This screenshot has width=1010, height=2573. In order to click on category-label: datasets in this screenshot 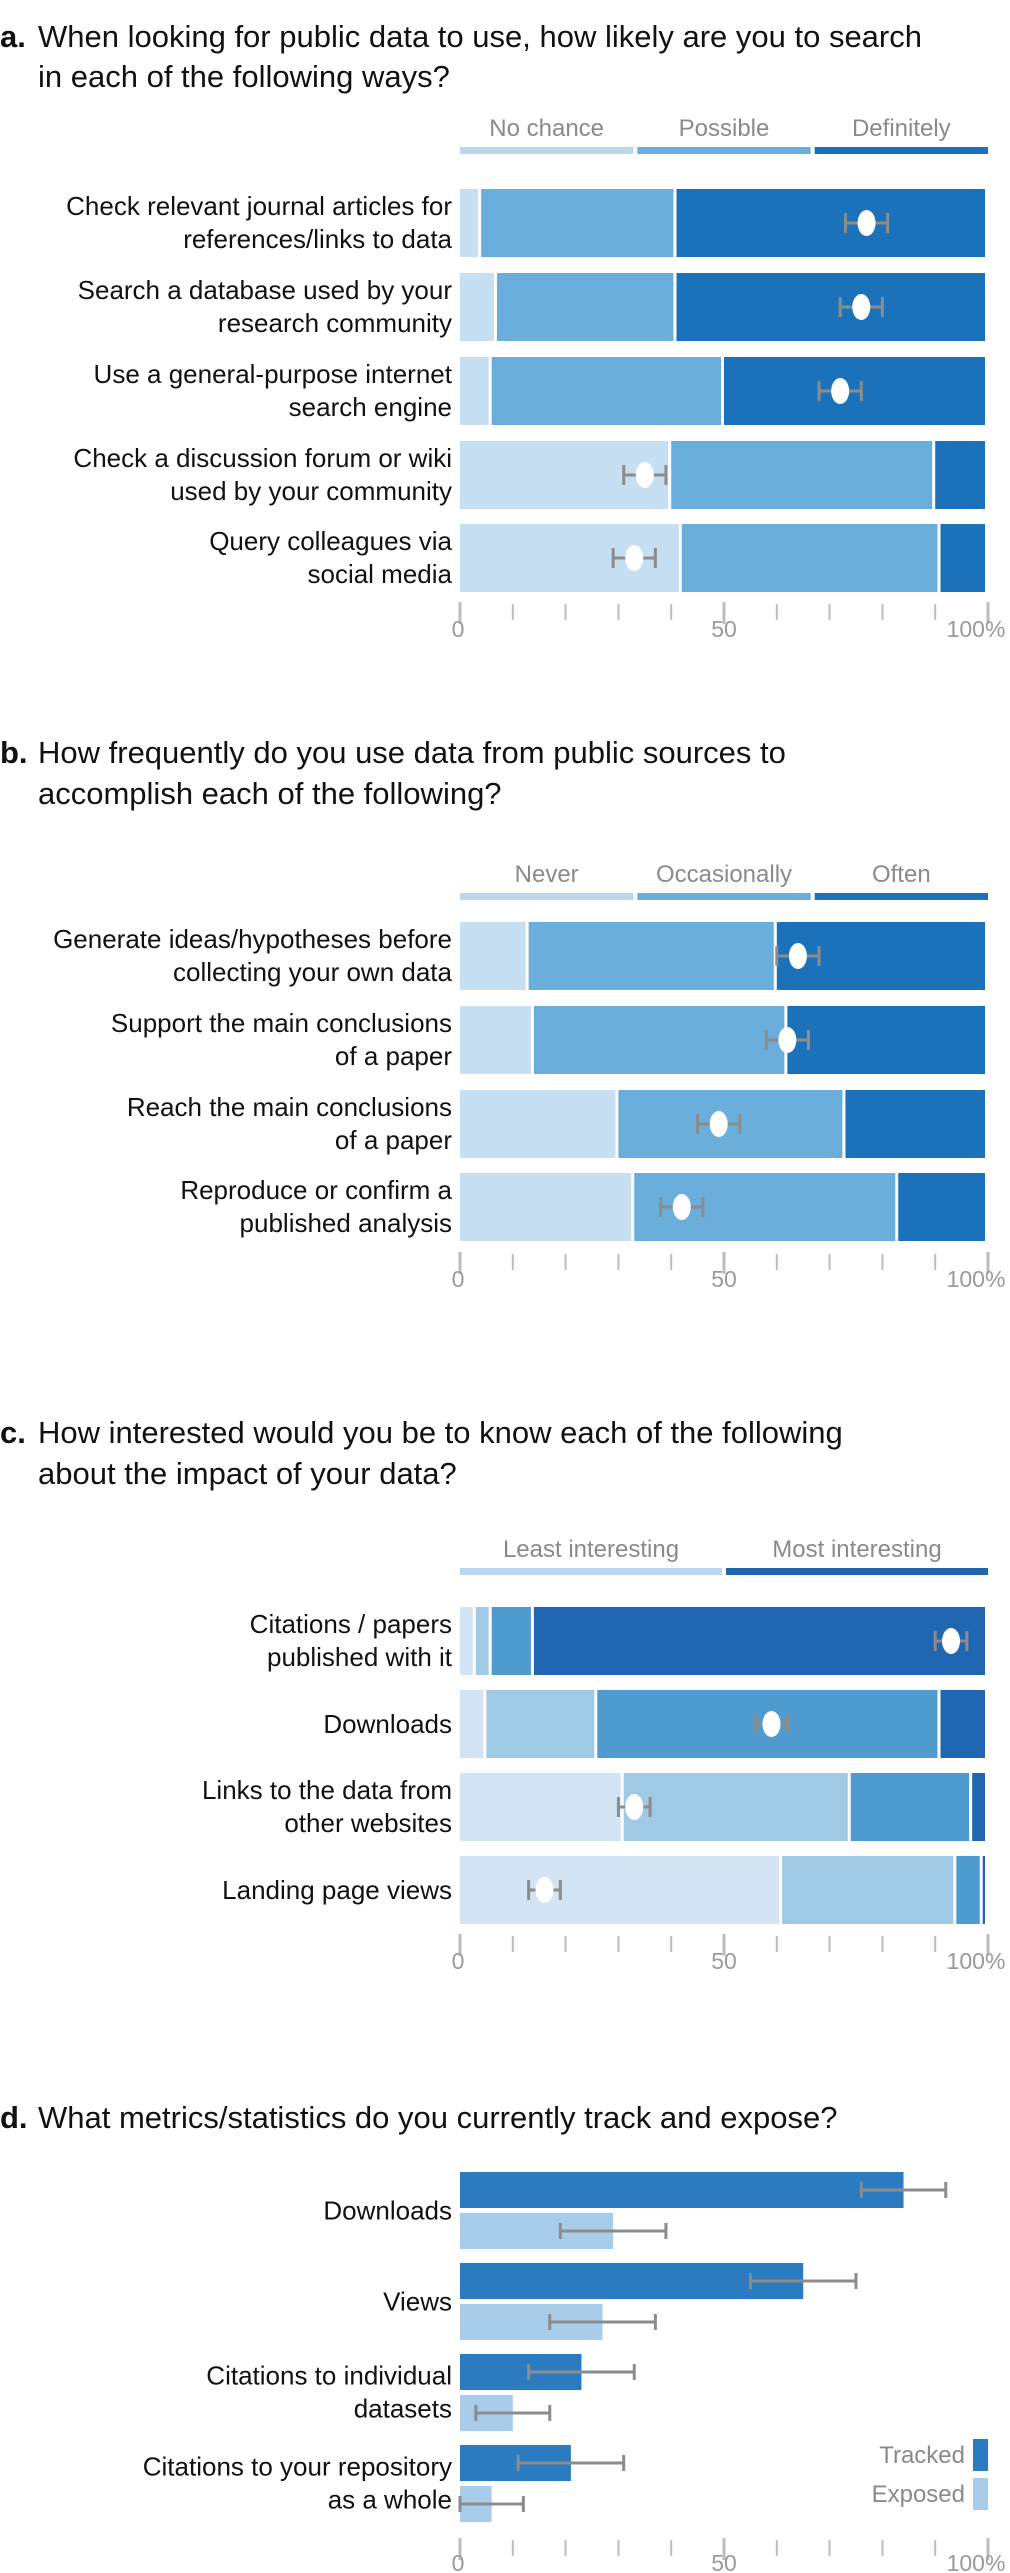, I will do `click(403, 2409)`.